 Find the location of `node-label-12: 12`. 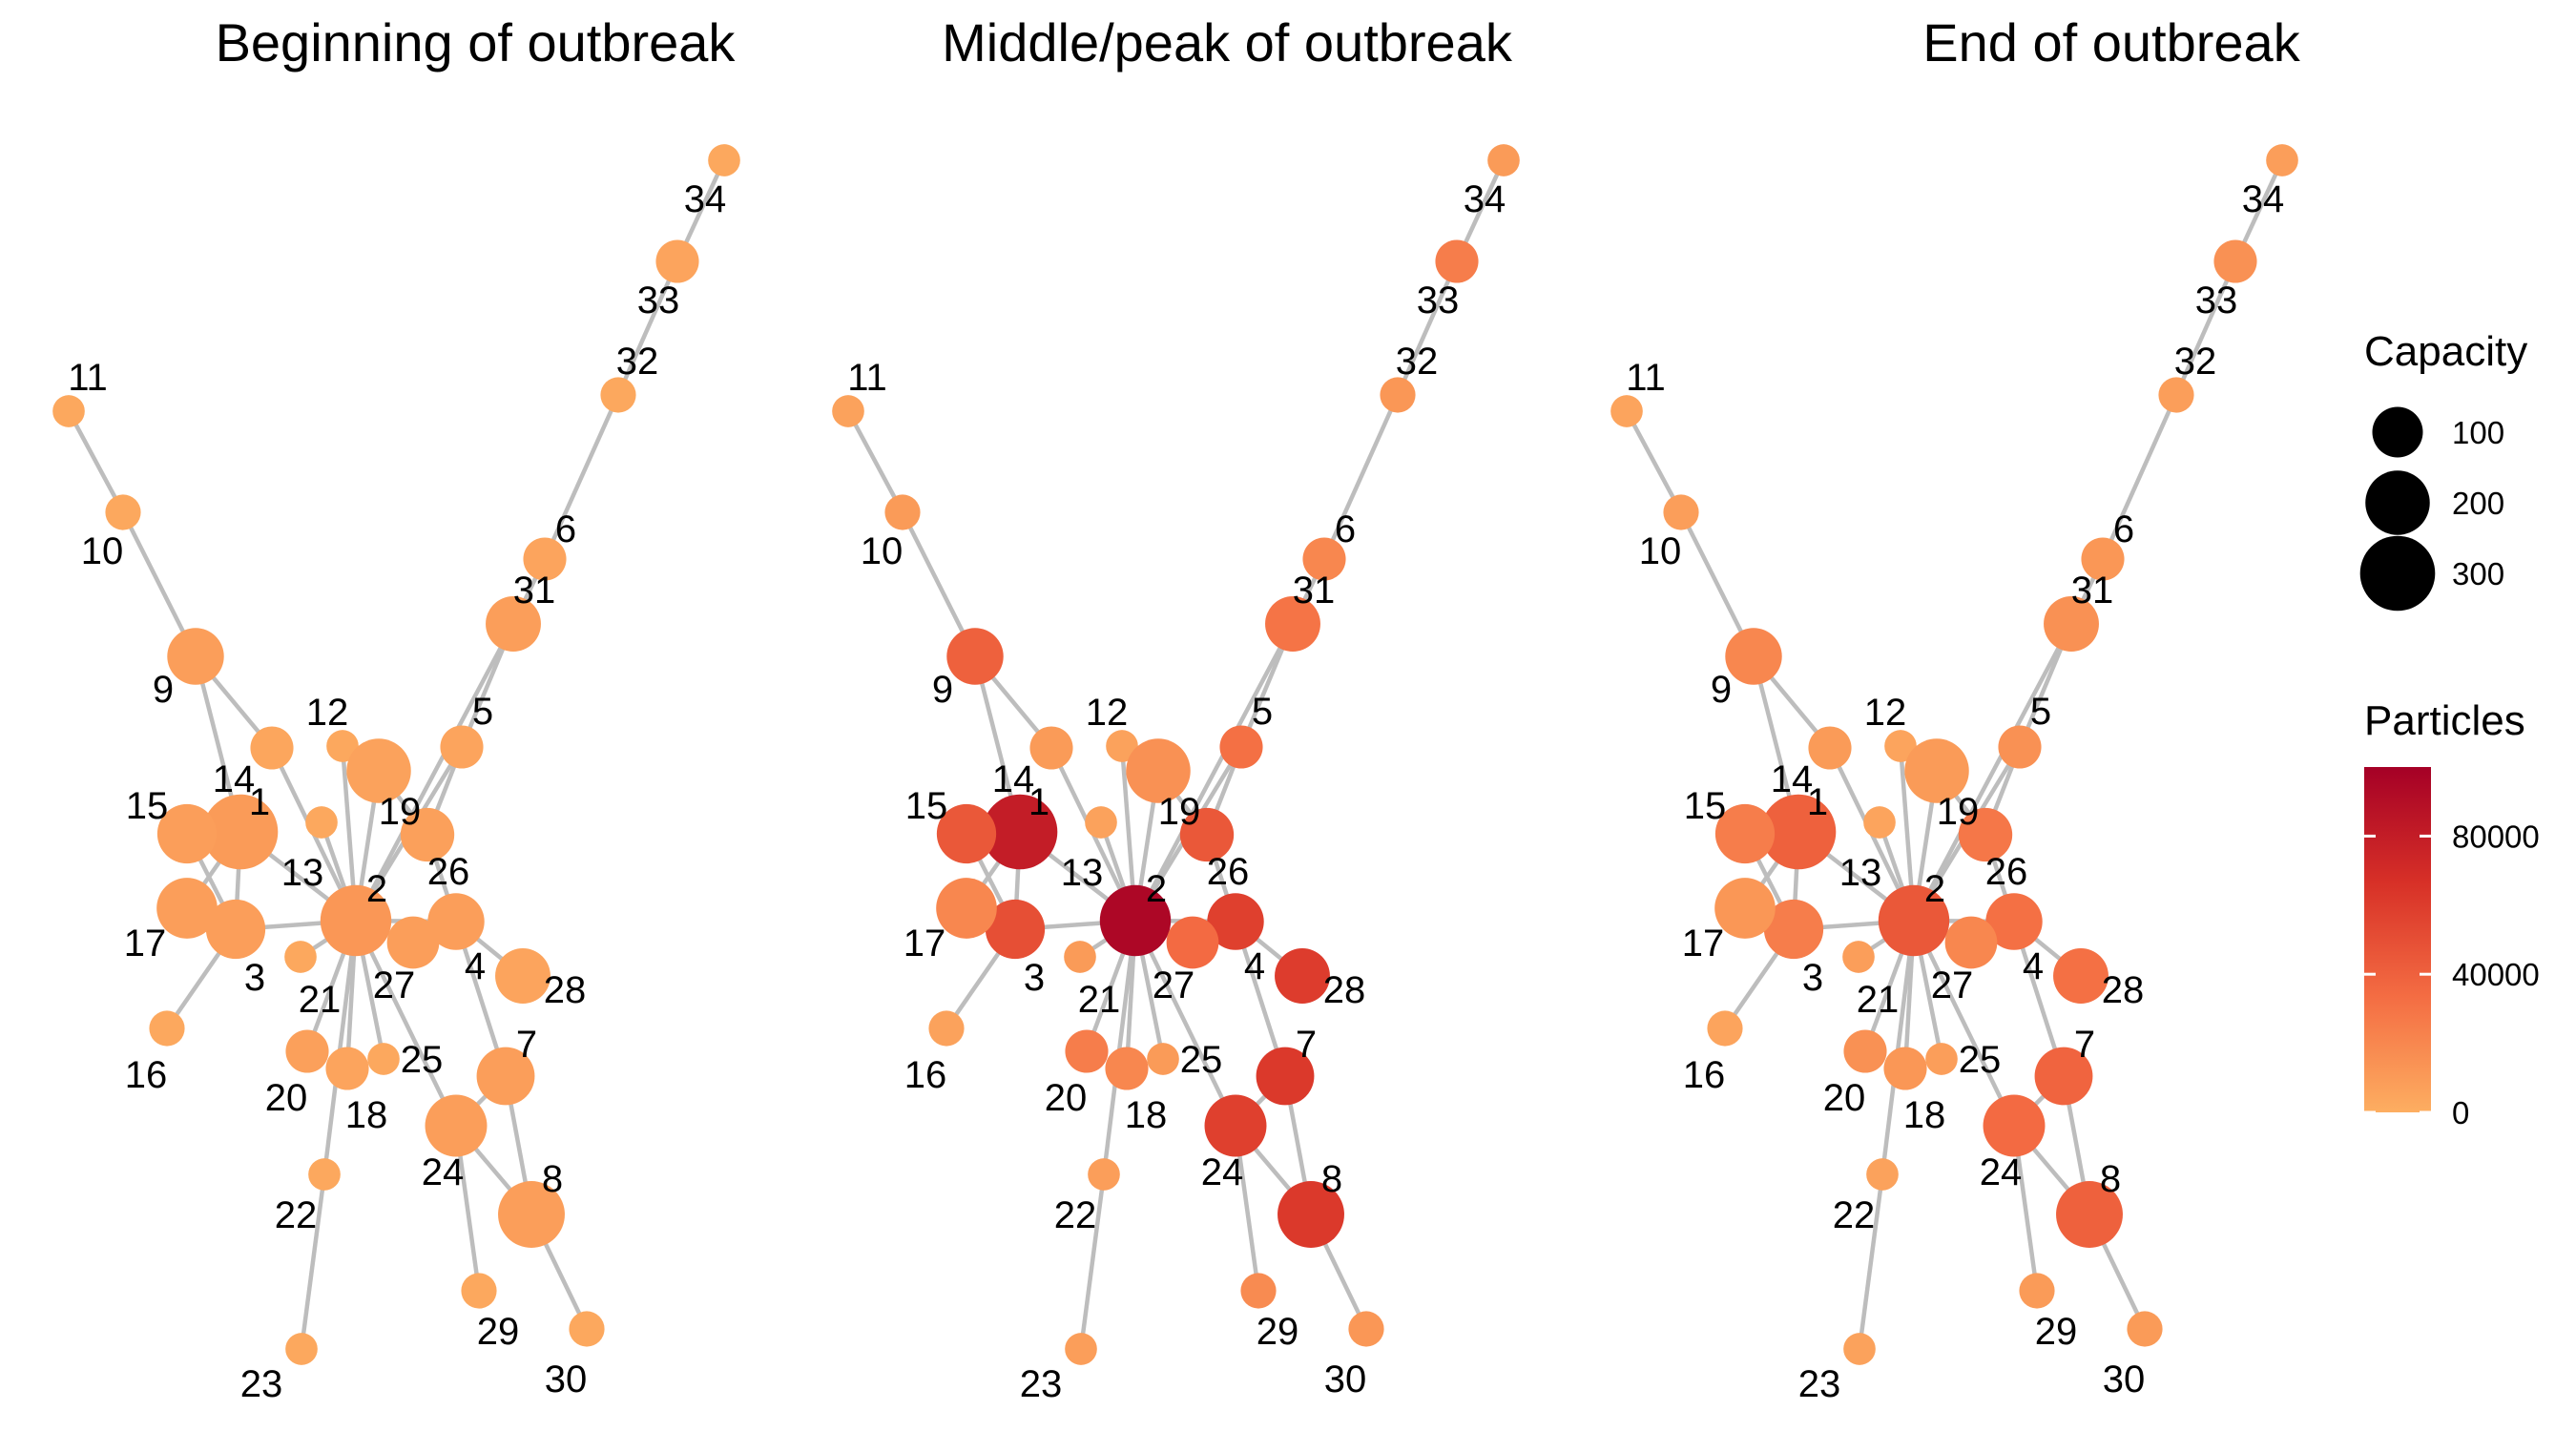

node-label-12: 12 is located at coordinates (1885, 713).